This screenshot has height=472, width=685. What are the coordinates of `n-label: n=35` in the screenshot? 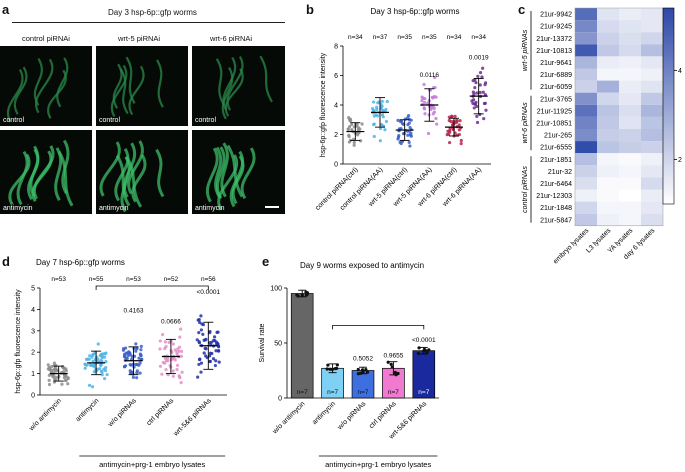 It's located at (429, 37).